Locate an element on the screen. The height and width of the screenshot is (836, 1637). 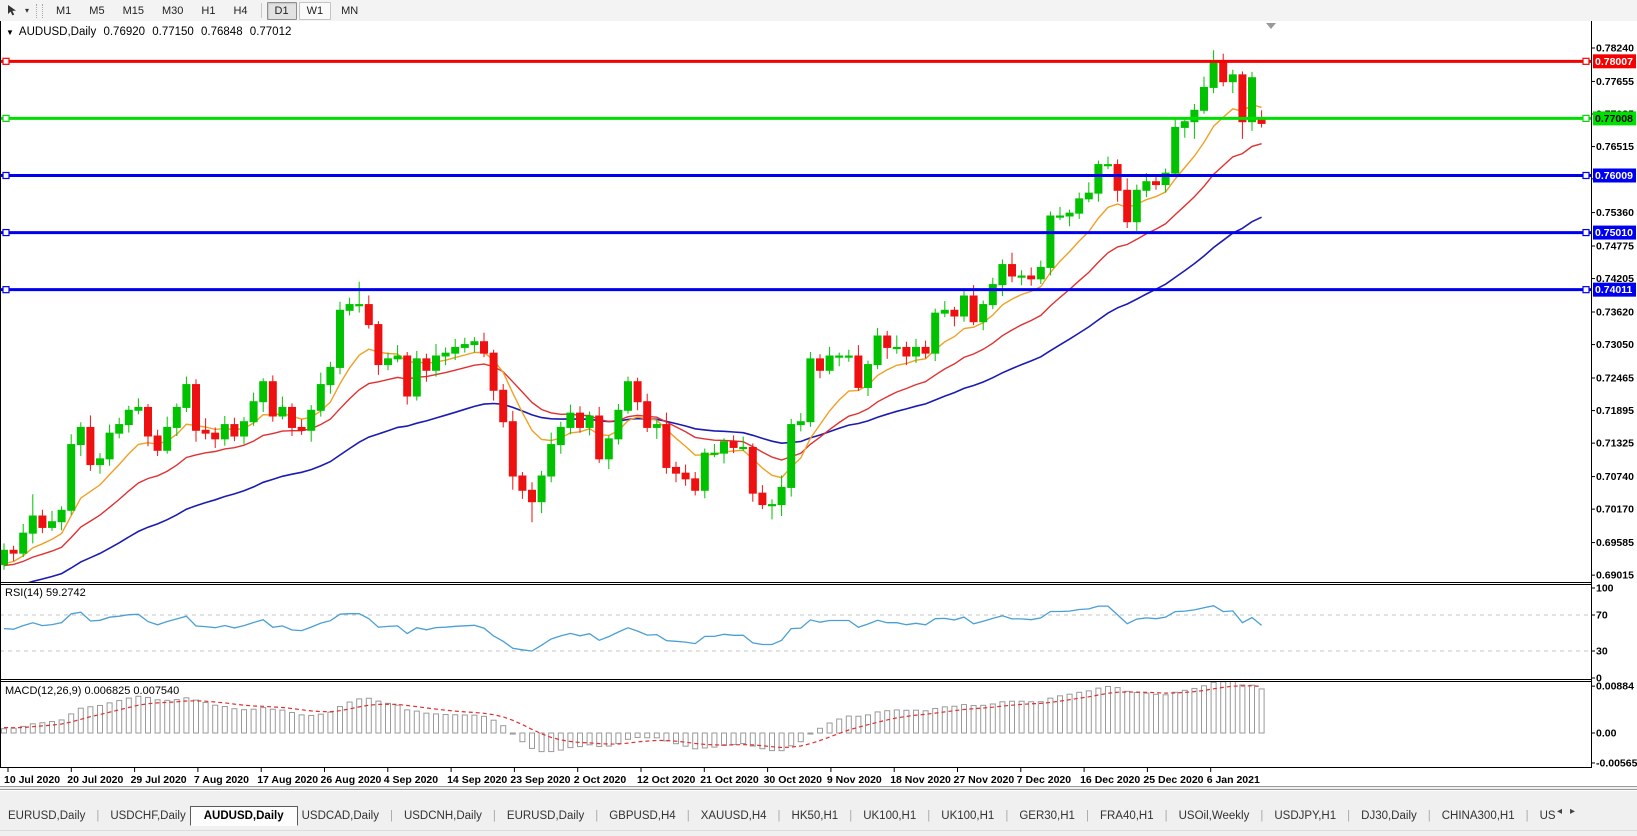
chart-tab-usdjpy-h1: USDJPY,H1 is located at coordinates (1305, 815).